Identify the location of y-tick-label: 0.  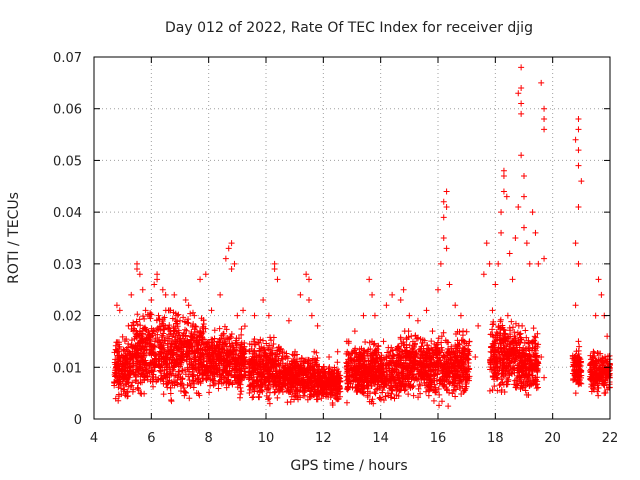
(78, 420).